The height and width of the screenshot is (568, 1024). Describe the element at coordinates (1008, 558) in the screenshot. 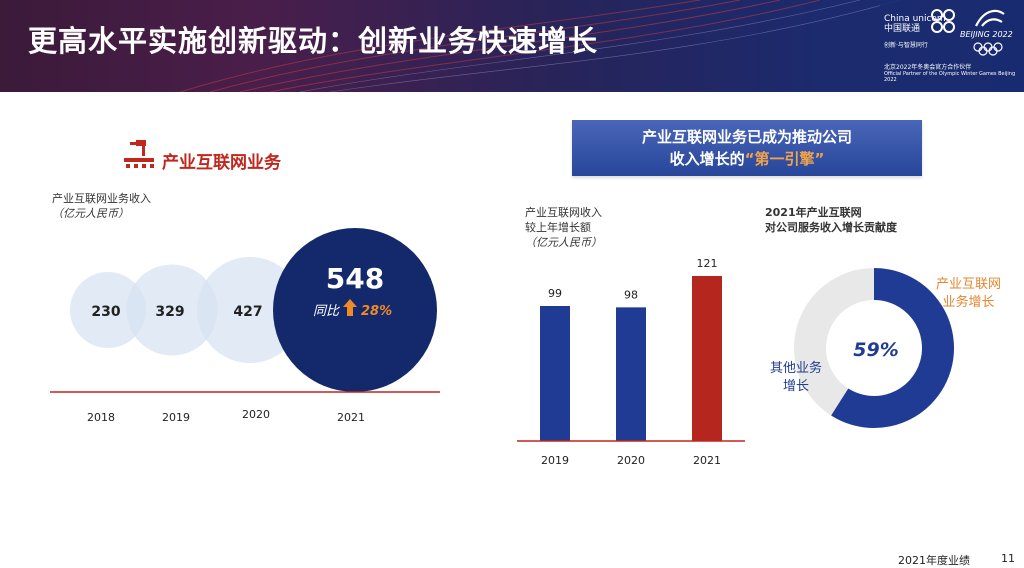

I see `page-number: 11` at that location.